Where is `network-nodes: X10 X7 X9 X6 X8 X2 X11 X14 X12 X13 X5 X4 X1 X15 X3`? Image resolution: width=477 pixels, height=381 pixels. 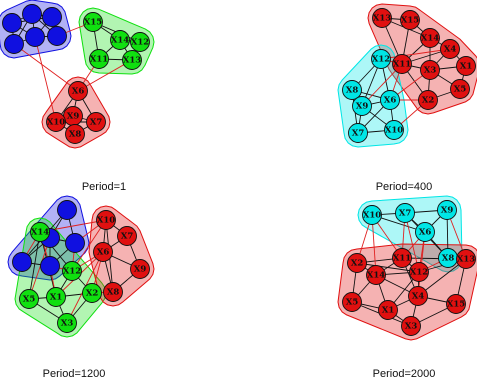
network-nodes: X10 X7 X9 X6 X8 X2 X11 X14 X12 X13 X5 X4 X1 X15 X3 is located at coordinates (409, 268).